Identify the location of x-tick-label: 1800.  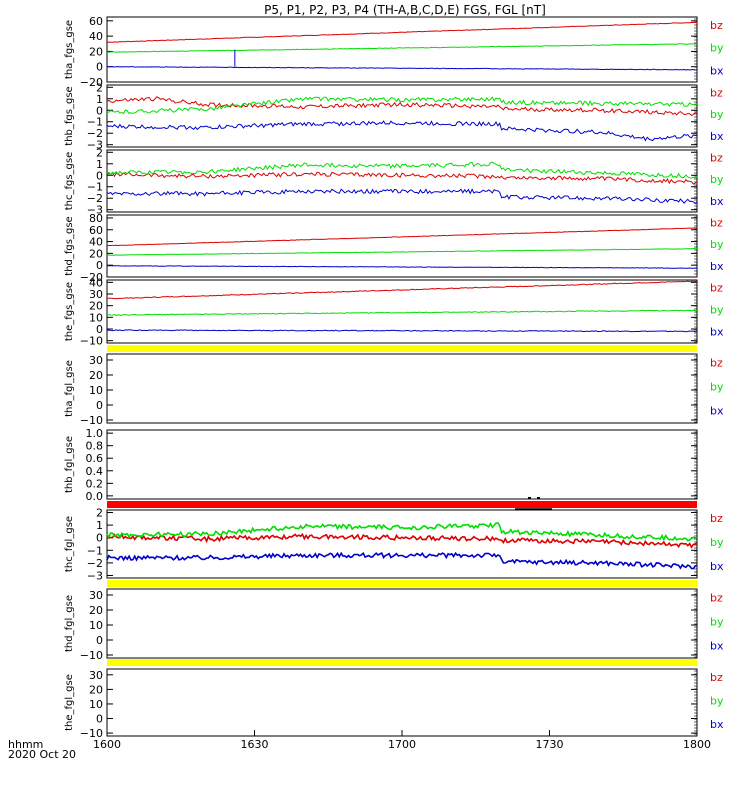
(697, 744).